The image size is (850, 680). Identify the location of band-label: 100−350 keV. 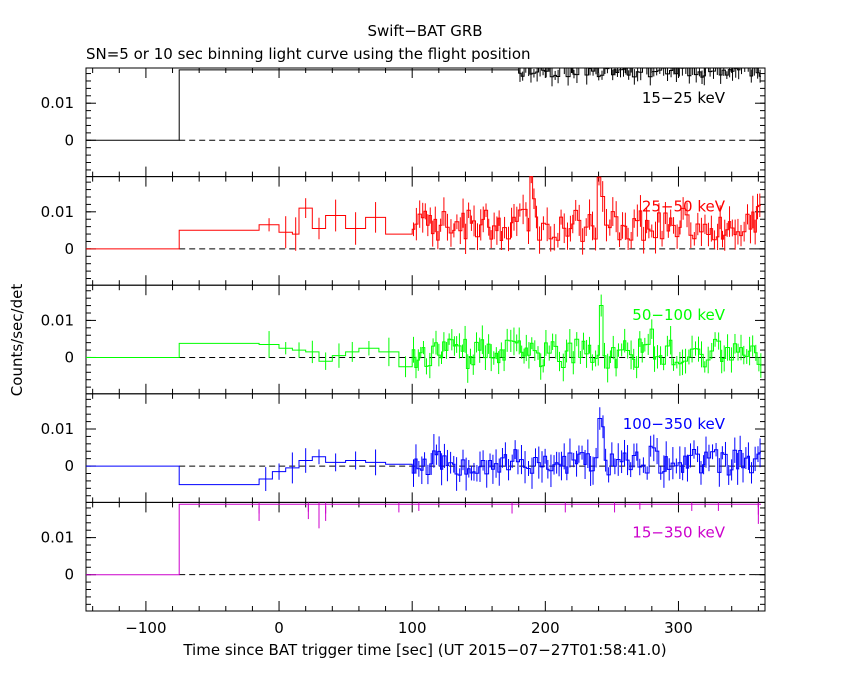
(674, 424).